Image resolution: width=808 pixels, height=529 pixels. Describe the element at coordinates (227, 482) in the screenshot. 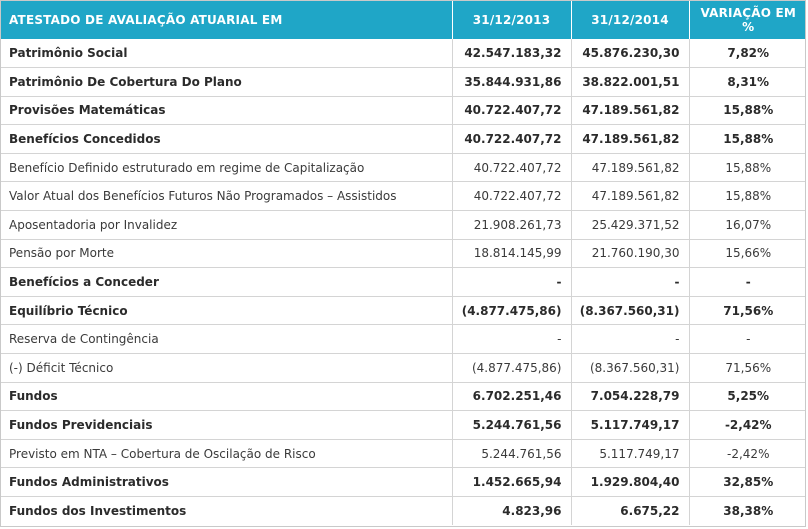

I see `row-label: Fundos Administrativos` at that location.